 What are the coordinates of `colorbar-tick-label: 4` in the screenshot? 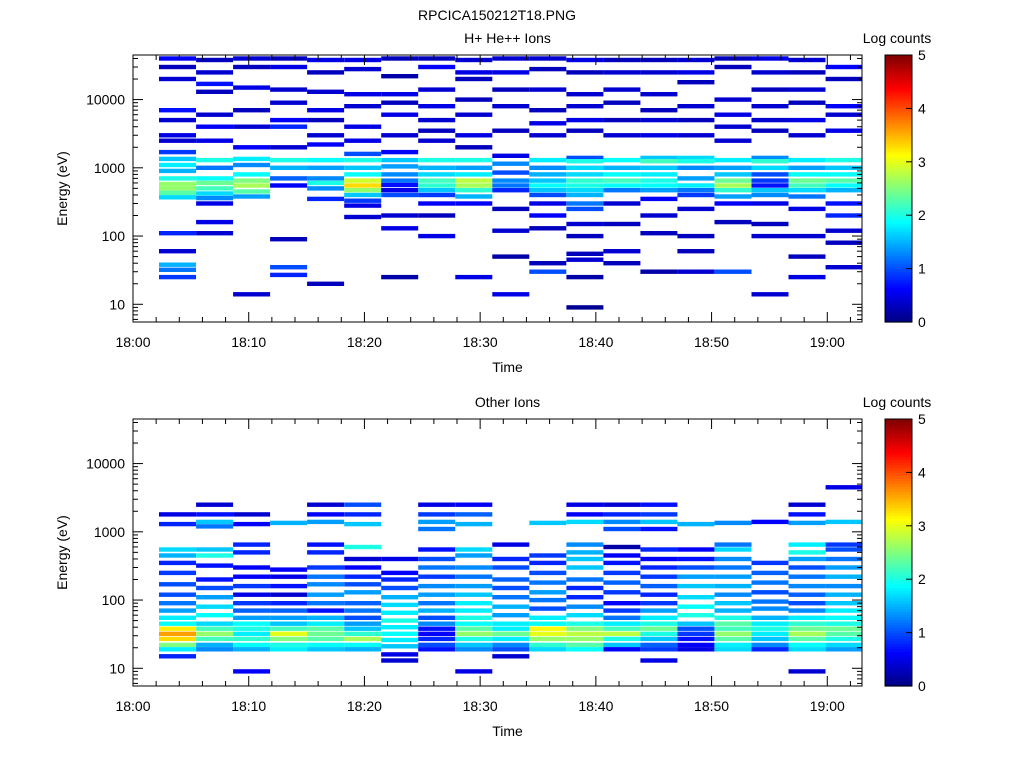 It's located at (922, 472).